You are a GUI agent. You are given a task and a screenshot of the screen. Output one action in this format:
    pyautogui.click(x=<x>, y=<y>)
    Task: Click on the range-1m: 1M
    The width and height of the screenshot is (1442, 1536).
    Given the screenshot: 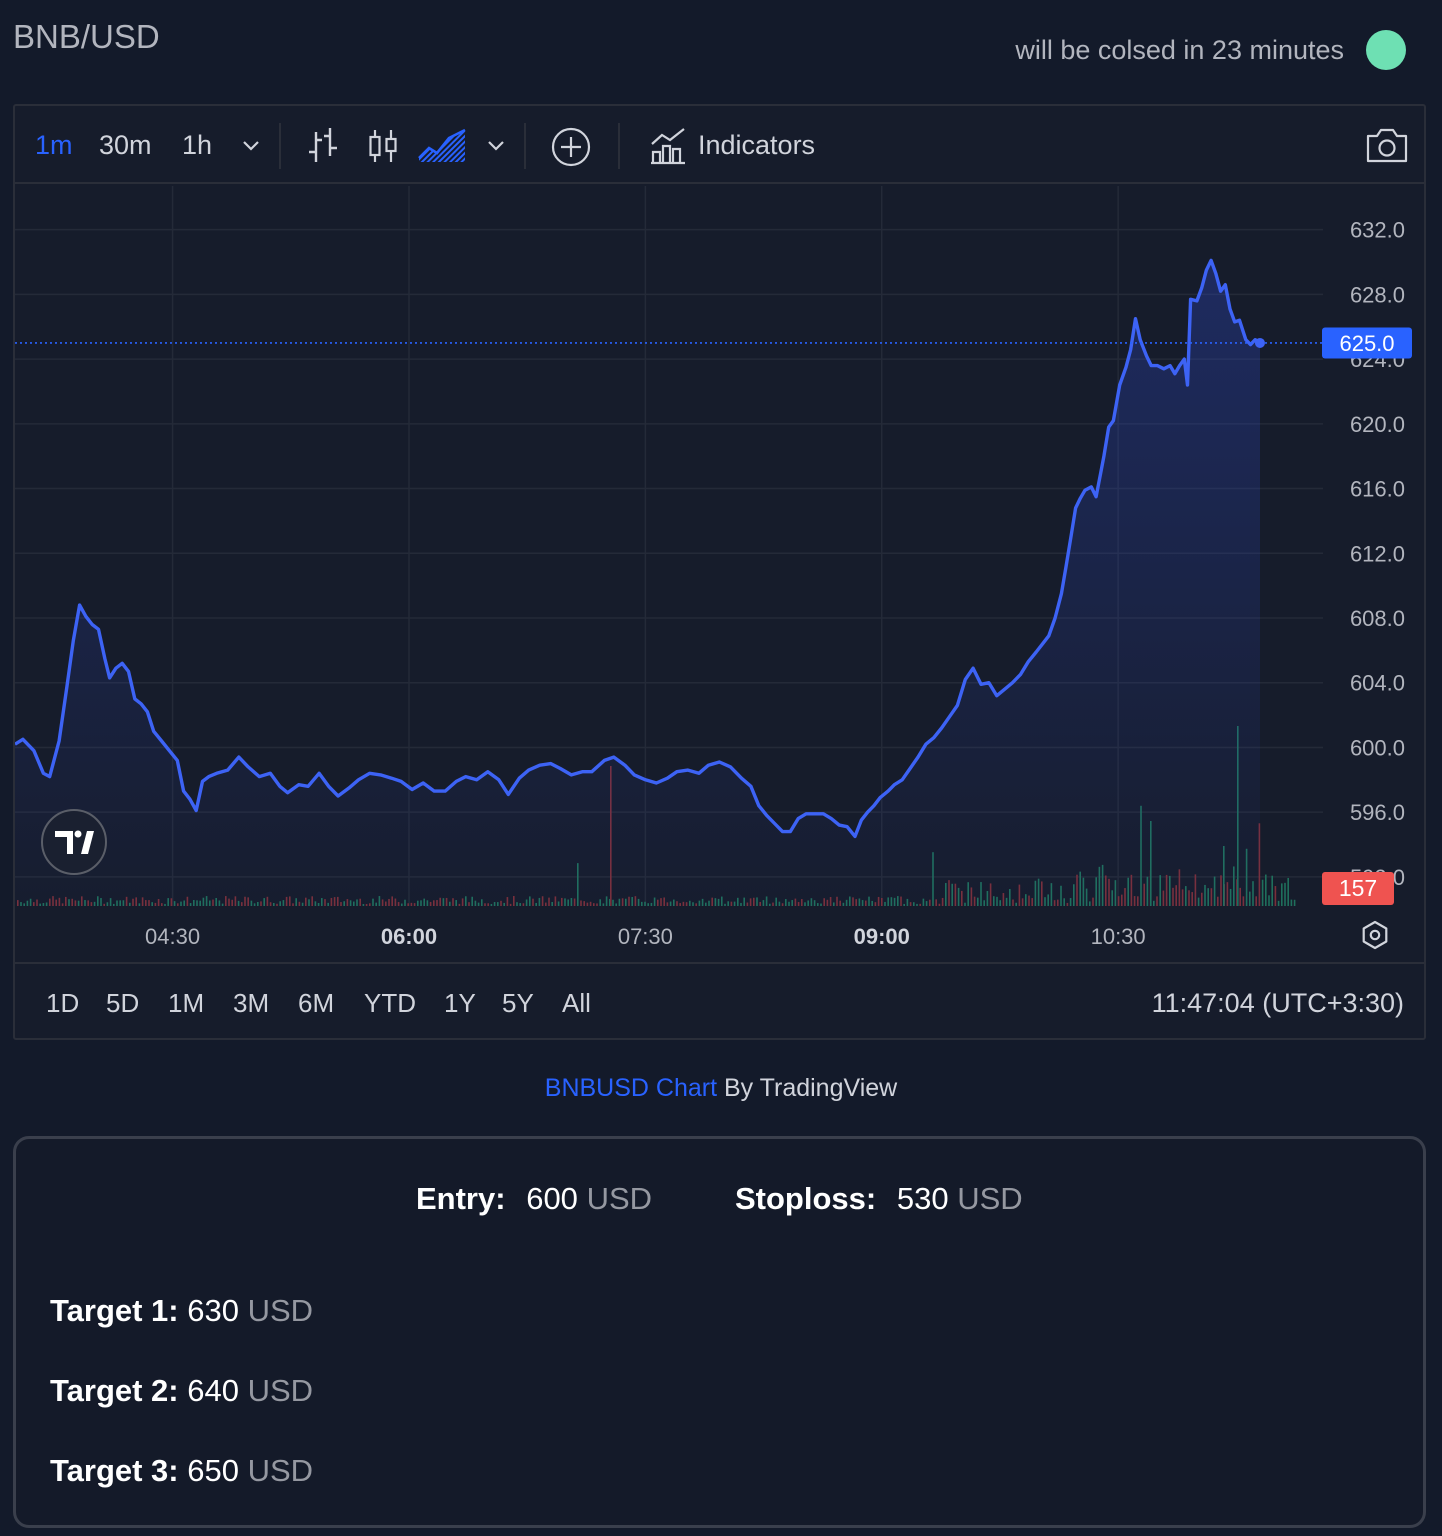 What is the action you would take?
    pyautogui.click(x=186, y=1003)
    